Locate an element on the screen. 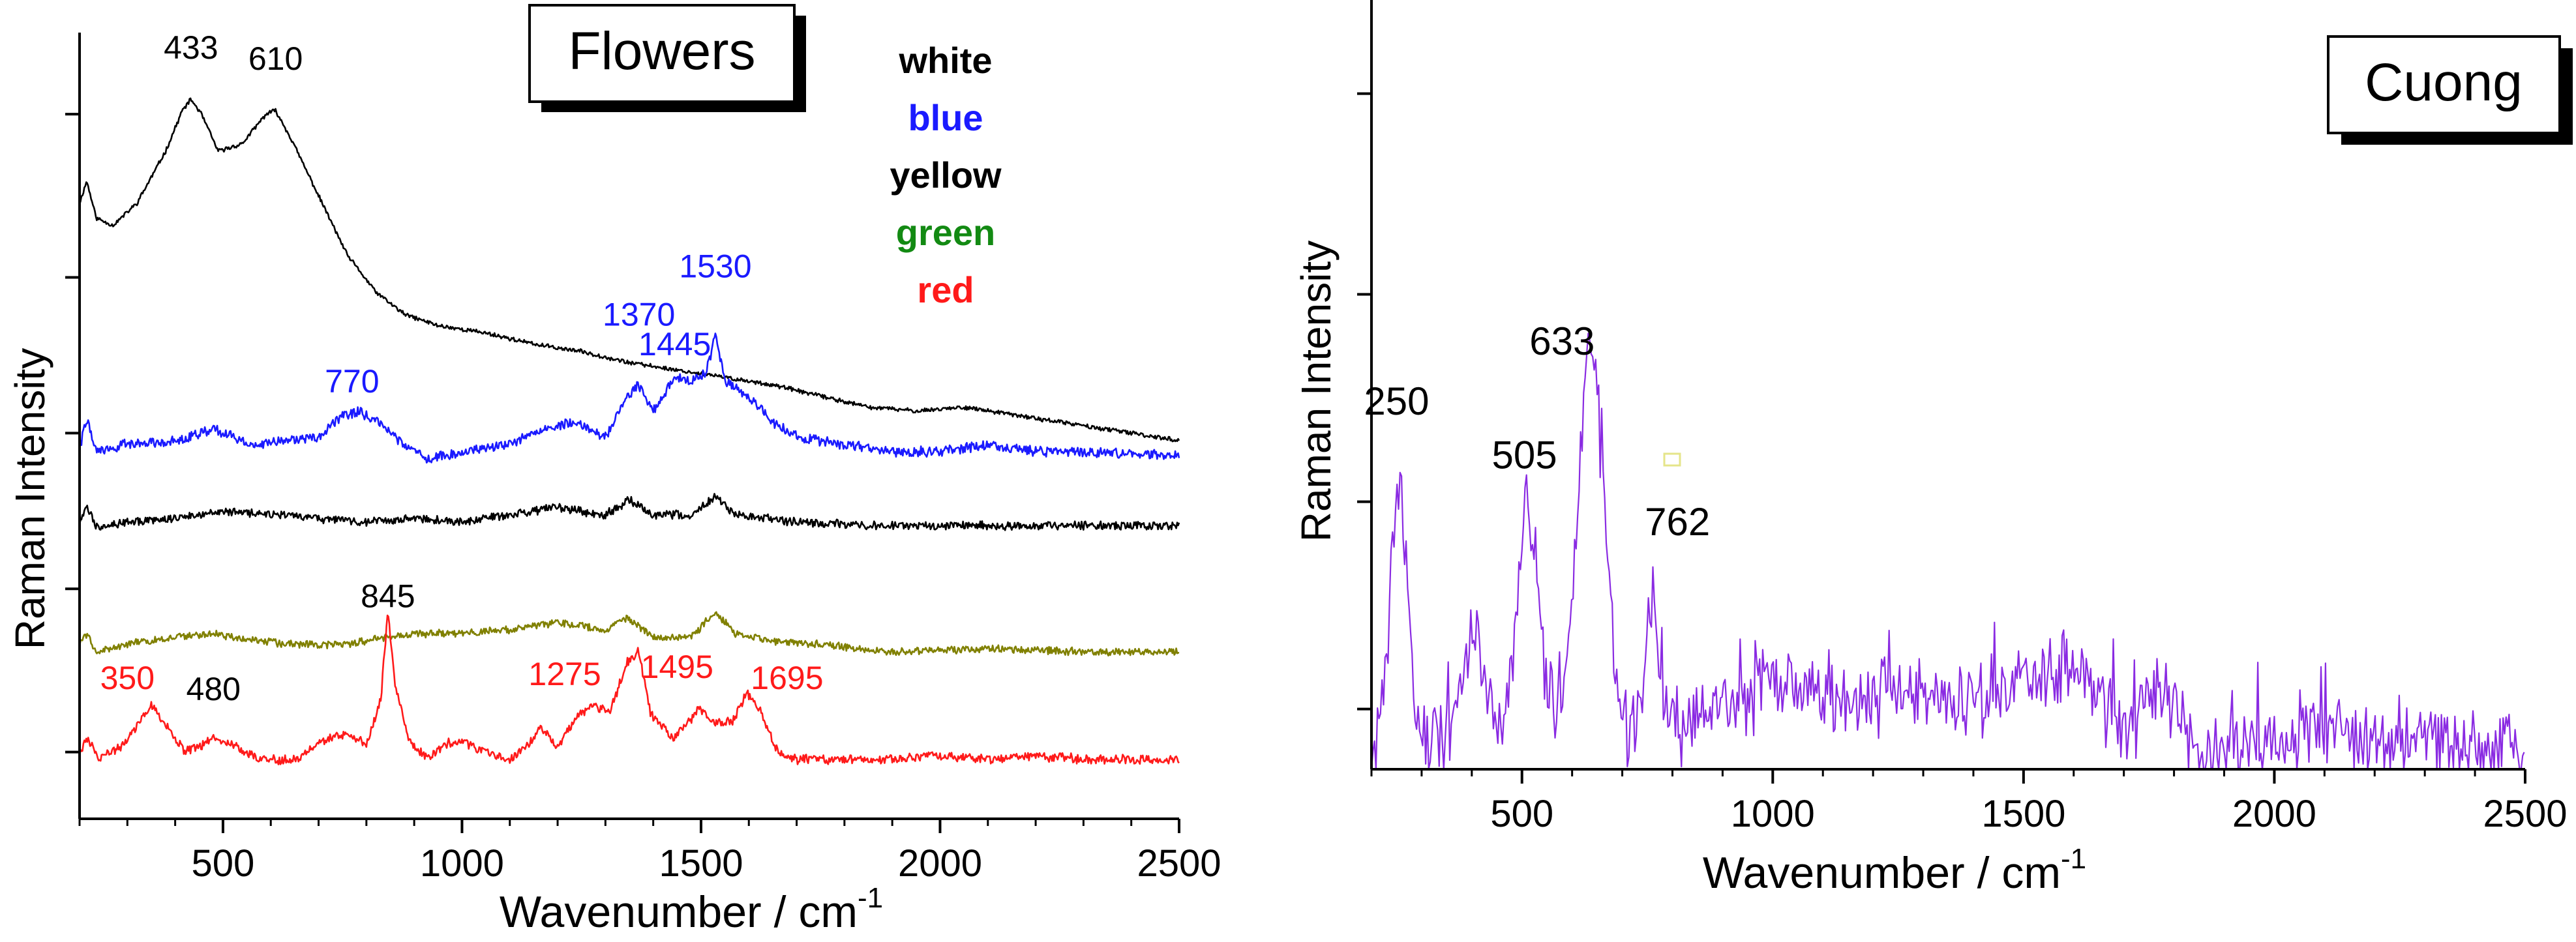 This screenshot has height=942, width=2576. cuong-x-tick-label: 1000 is located at coordinates (1773, 814).